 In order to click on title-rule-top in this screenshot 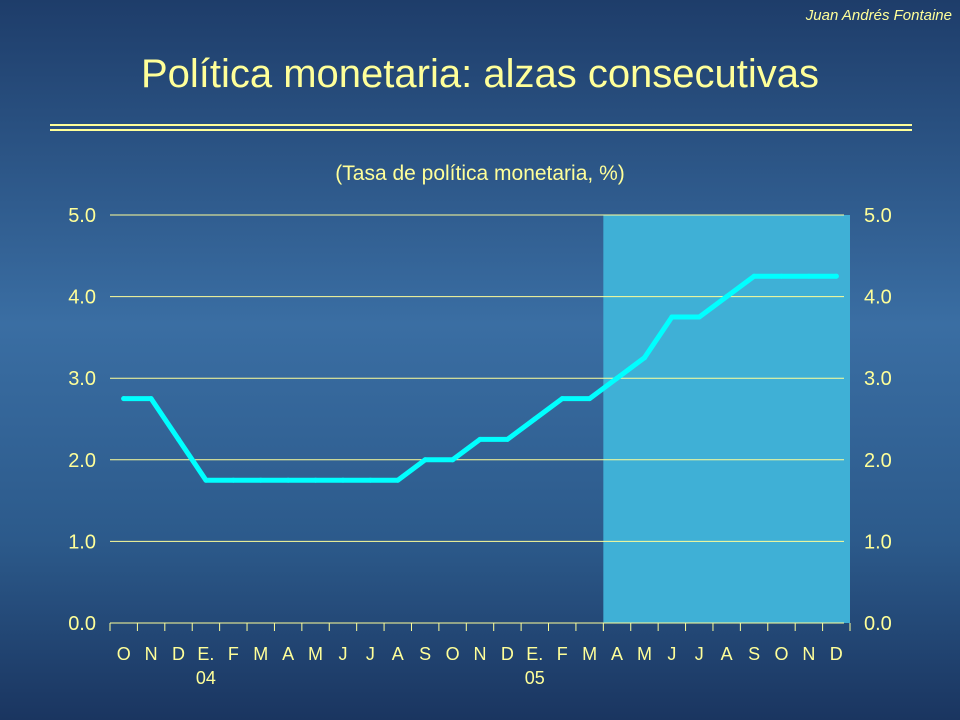, I will do `click(481, 125)`.